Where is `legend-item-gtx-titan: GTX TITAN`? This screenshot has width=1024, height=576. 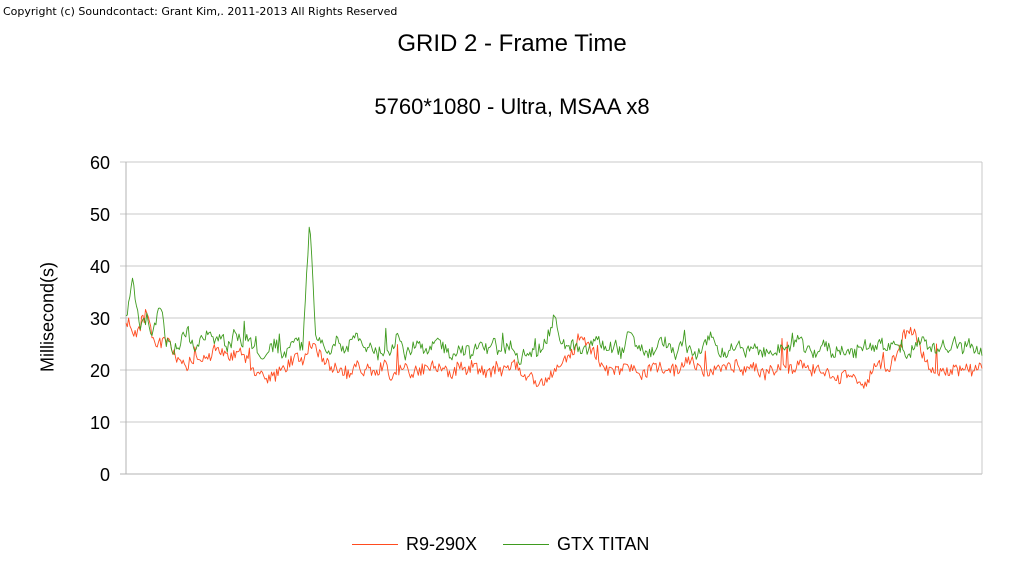
legend-item-gtx-titan: GTX TITAN is located at coordinates (576, 544).